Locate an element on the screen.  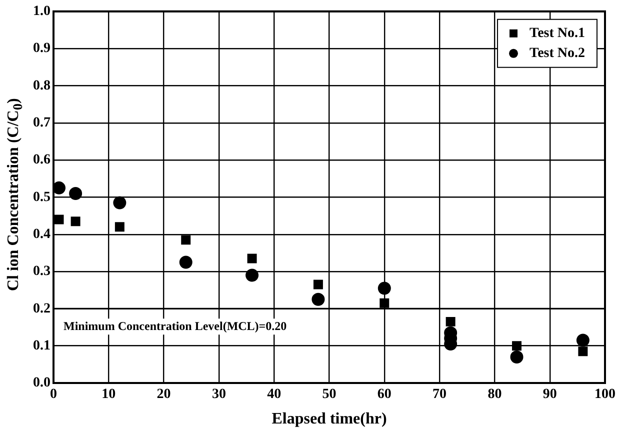
x-tick-label: 70 is located at coordinates (439, 394).